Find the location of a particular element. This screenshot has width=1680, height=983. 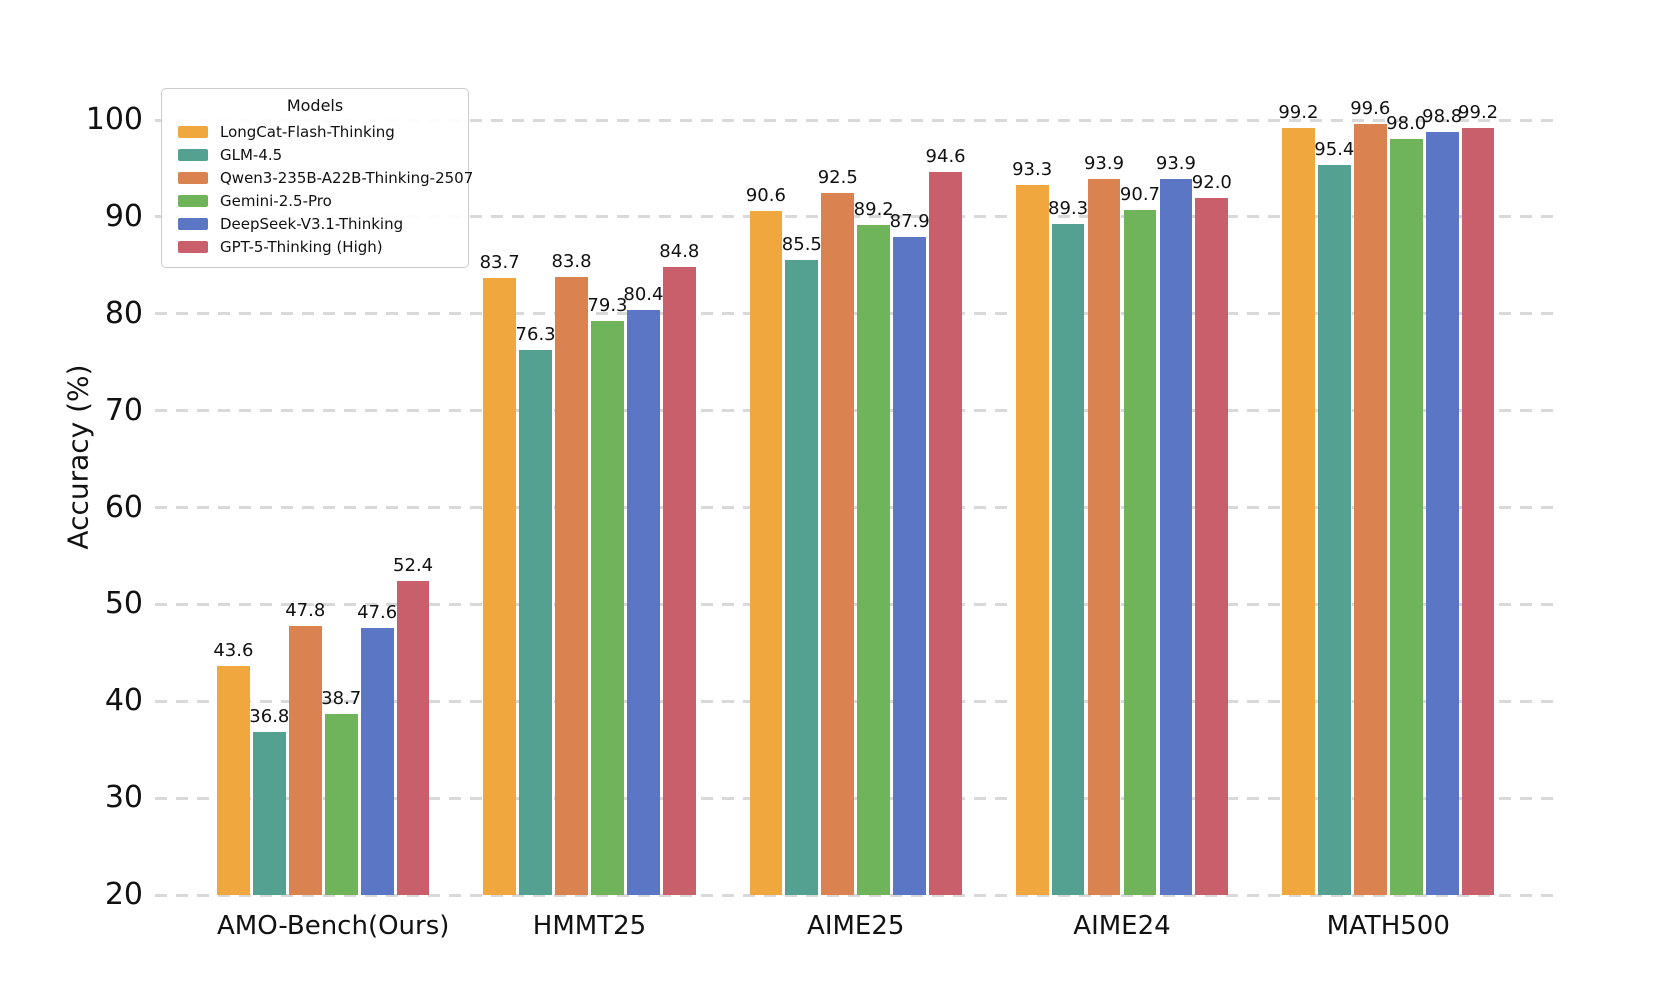

x-tick-label: HMMT25 is located at coordinates (589, 926).